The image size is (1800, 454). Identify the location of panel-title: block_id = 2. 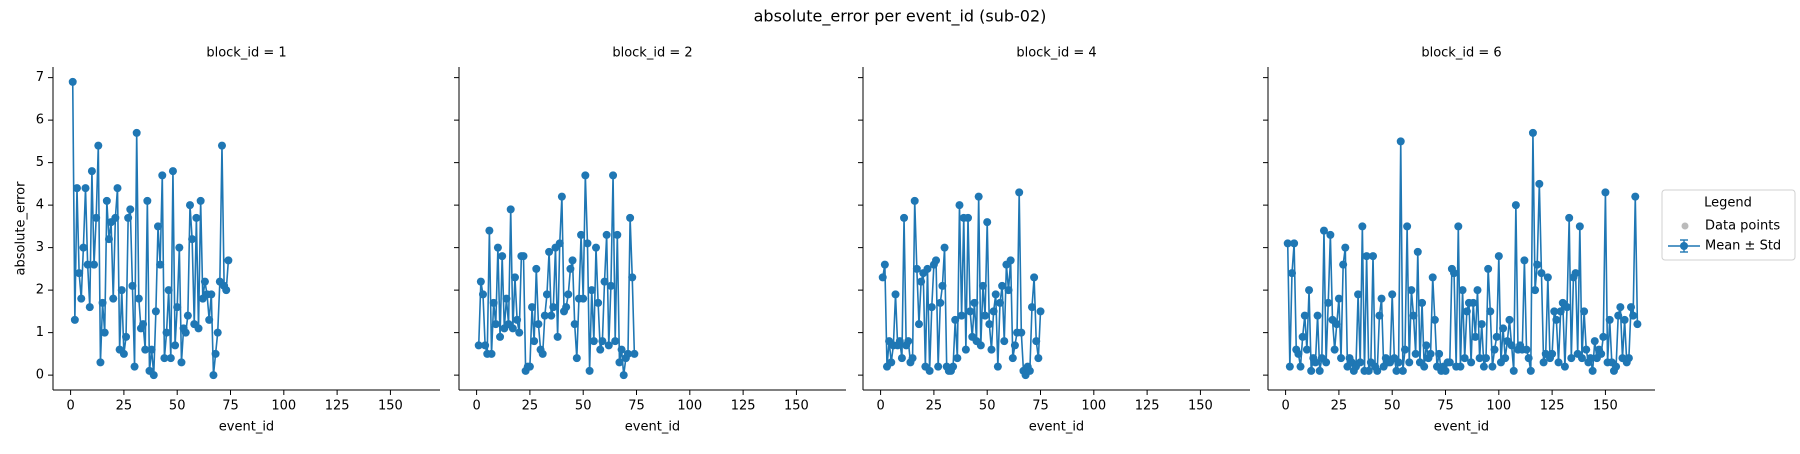
(652, 53).